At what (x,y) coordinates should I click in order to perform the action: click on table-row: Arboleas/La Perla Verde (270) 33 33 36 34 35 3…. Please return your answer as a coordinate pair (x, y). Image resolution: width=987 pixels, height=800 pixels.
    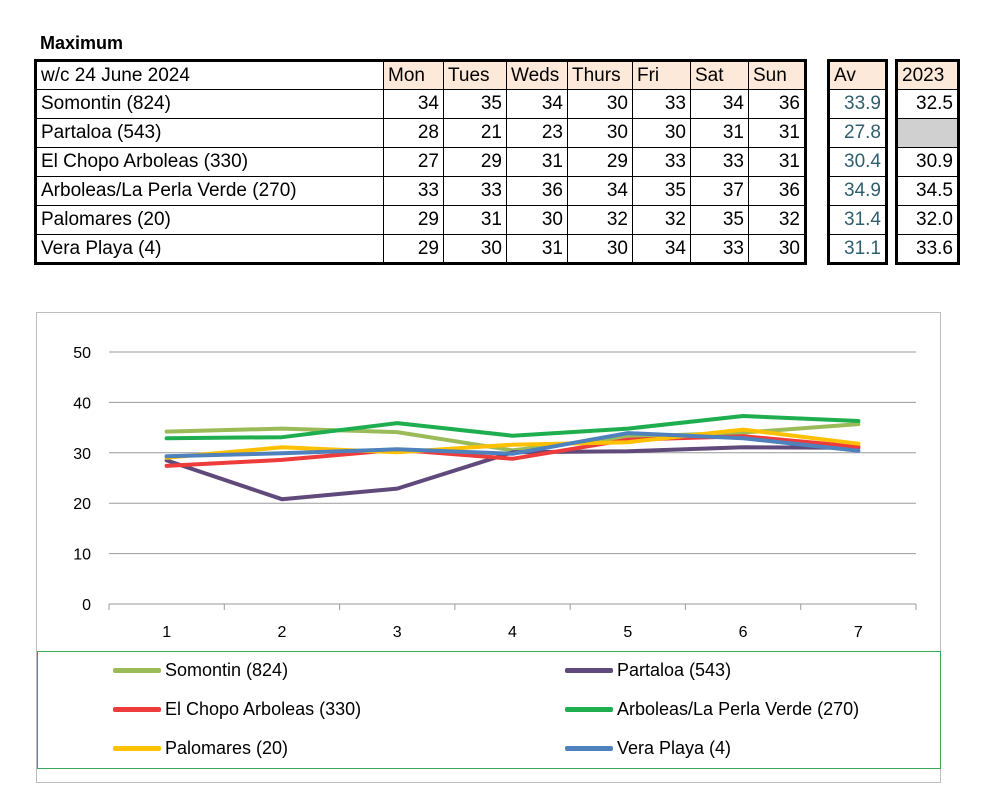
    Looking at the image, I should click on (420, 191).